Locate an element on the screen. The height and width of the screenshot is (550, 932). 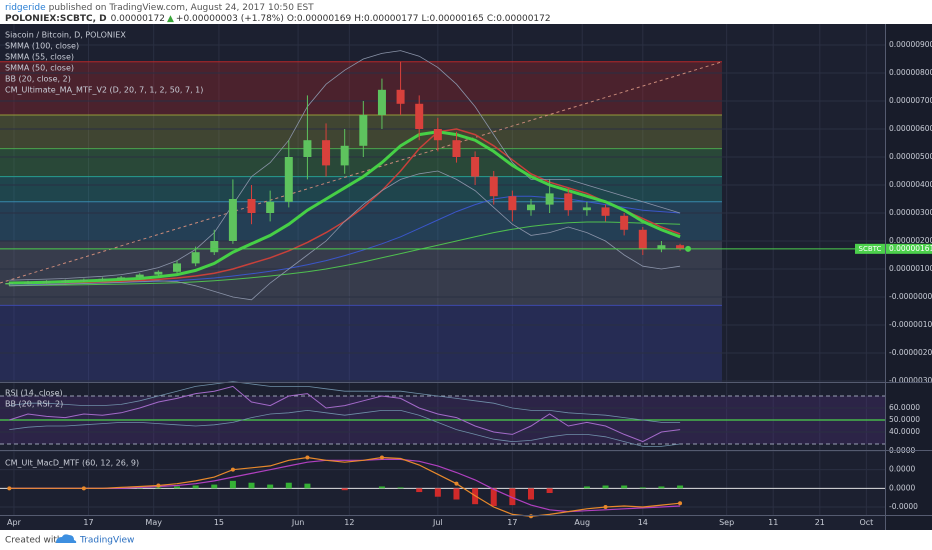
up-arrow: ▲ is located at coordinates (170, 19).